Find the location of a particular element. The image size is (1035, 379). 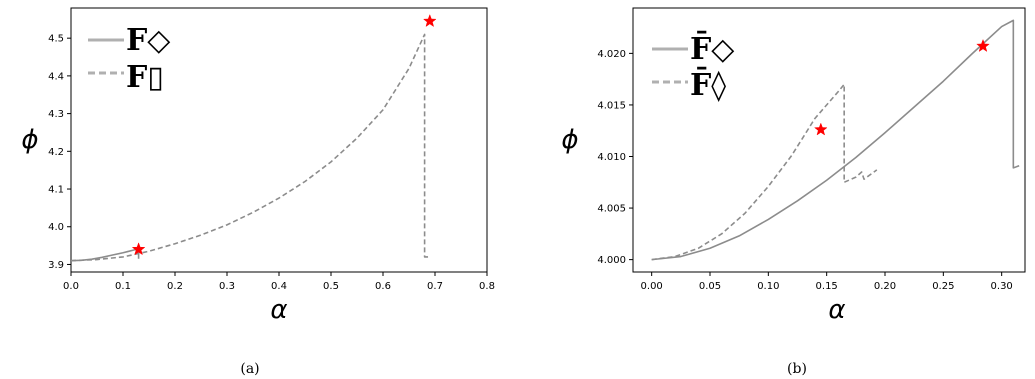

panel-a-y-axis-label: ϕ is located at coordinates (29, 140).